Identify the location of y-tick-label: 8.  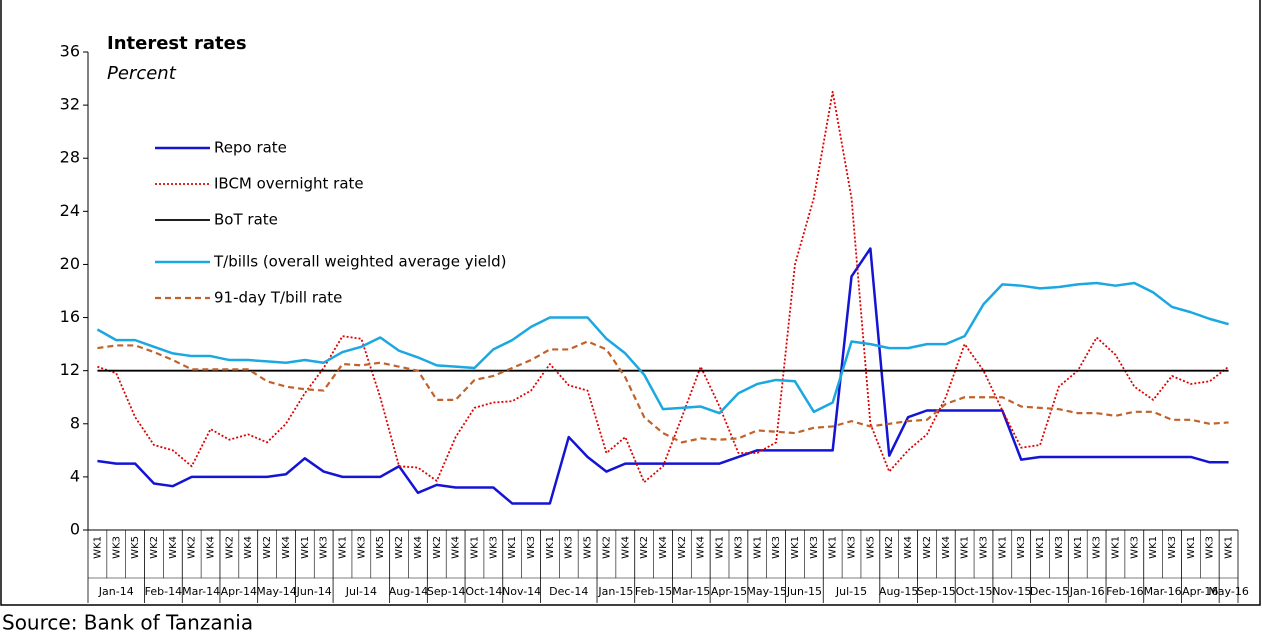
(75, 422).